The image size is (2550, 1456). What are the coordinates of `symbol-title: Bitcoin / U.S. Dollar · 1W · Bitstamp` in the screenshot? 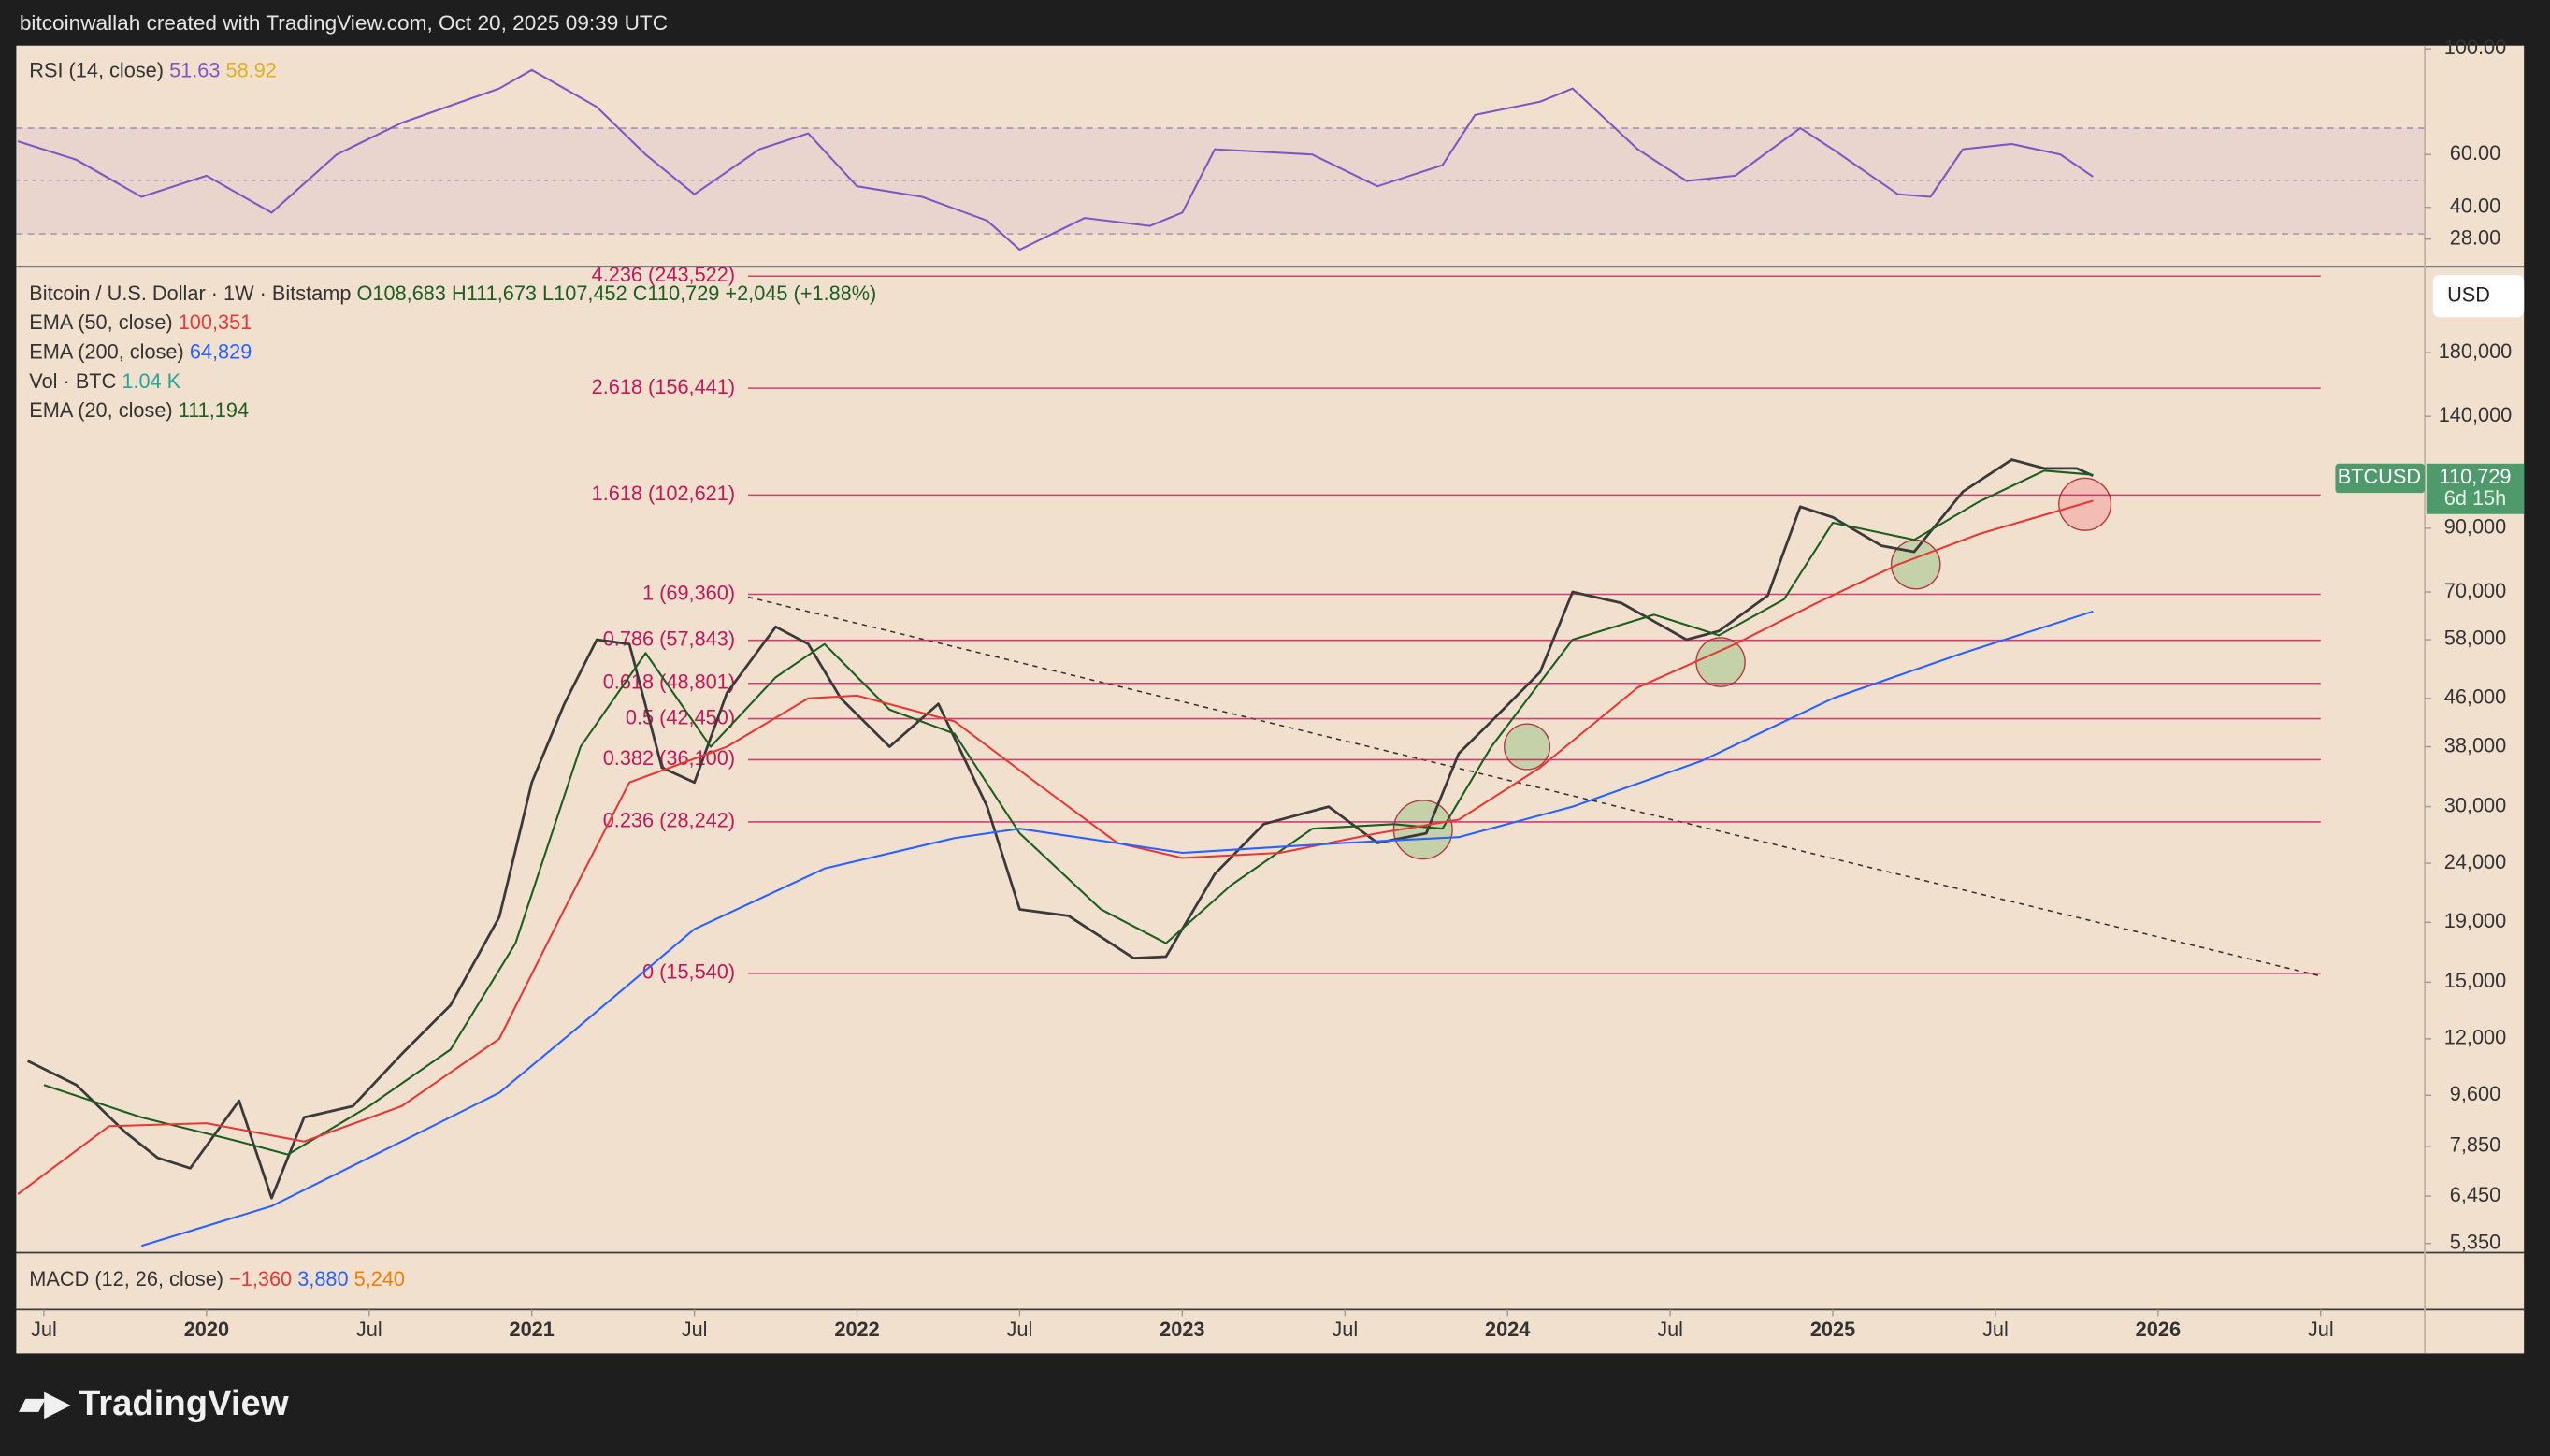 It's located at (190, 293).